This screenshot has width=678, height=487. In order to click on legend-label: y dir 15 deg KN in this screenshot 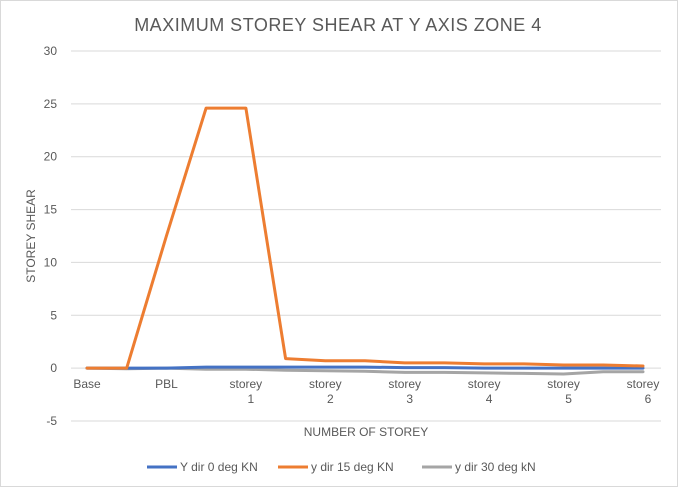, I will do `click(352, 467)`.